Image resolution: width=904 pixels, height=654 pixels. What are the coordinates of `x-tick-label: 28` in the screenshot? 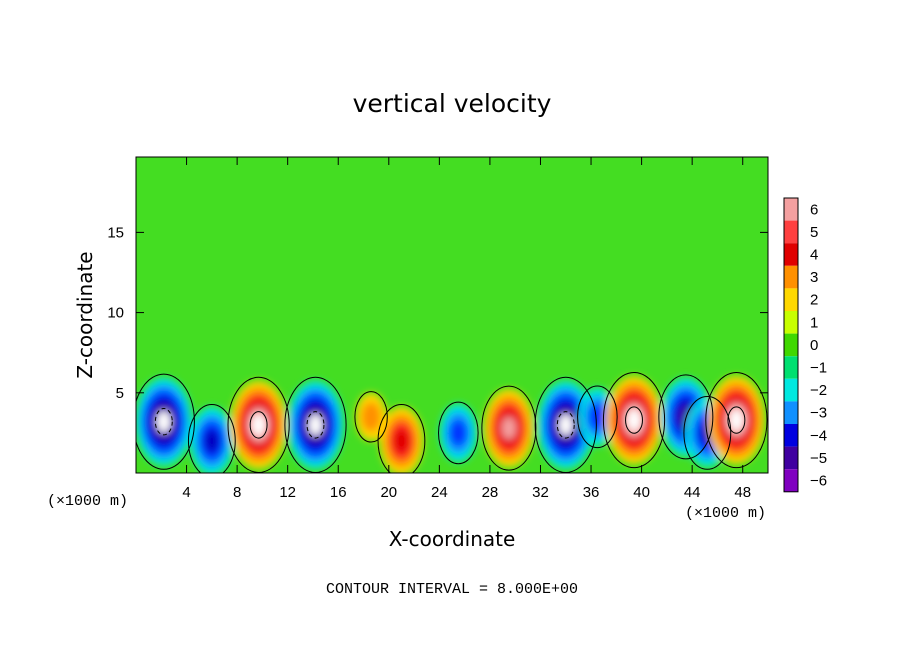 It's located at (490, 492).